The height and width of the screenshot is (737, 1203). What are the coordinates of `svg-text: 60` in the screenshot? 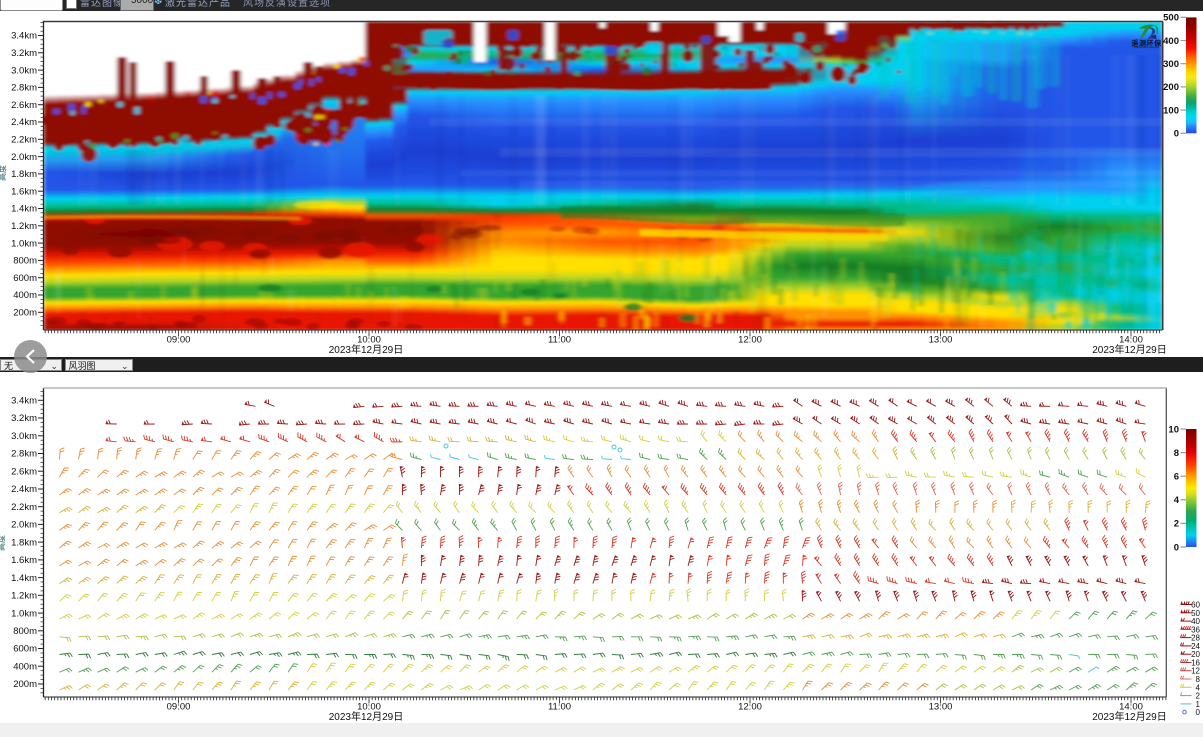 It's located at (1195, 605).